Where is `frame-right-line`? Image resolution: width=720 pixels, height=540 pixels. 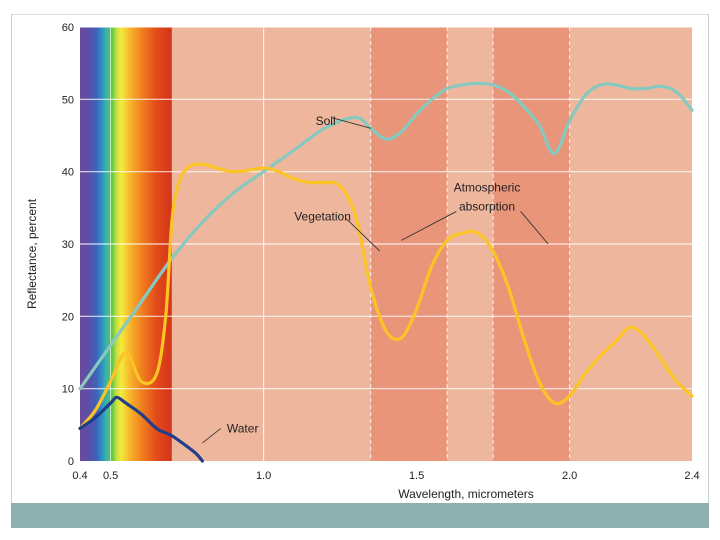 frame-right-line is located at coordinates (708, 264).